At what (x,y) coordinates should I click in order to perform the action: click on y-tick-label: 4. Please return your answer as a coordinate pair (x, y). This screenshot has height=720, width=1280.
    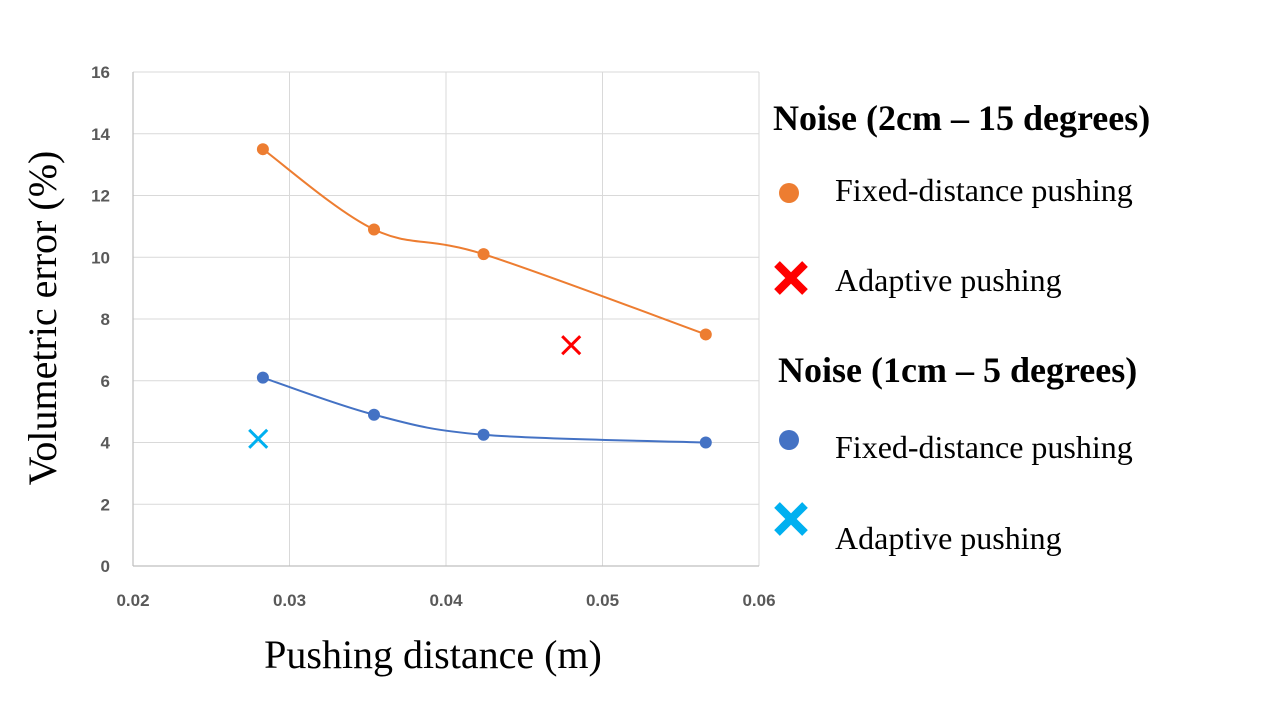
    Looking at the image, I should click on (106, 443).